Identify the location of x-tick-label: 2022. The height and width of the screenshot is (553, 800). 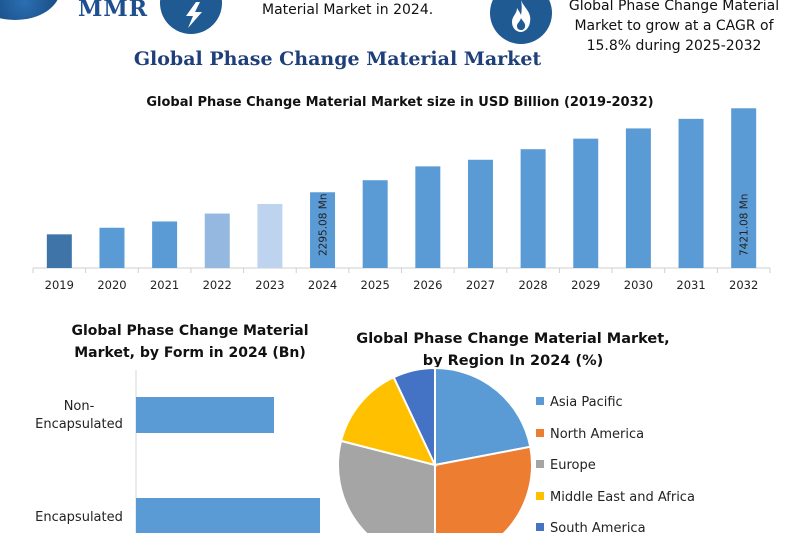
(217, 285).